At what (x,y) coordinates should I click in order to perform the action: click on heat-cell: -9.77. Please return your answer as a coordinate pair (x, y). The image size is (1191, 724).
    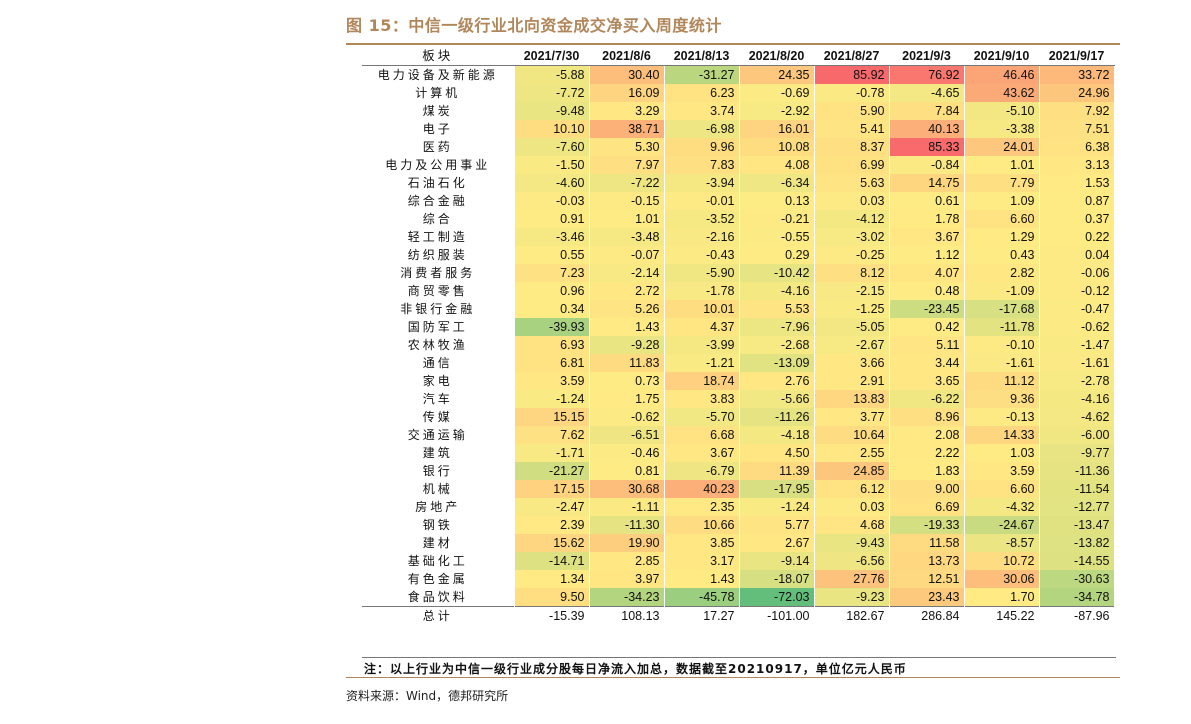
    Looking at the image, I should click on (1077, 453).